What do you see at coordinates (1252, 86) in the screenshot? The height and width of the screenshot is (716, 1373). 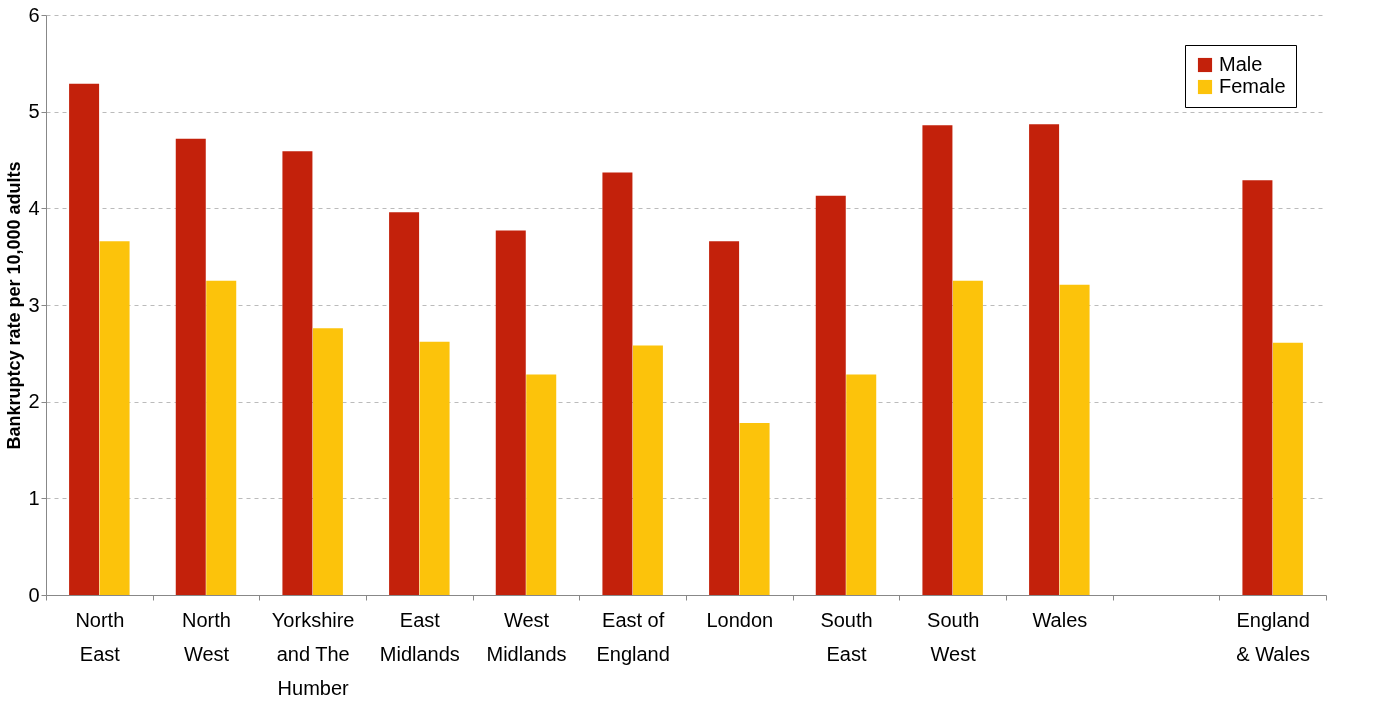 I see `legend-label: Female` at bounding box center [1252, 86].